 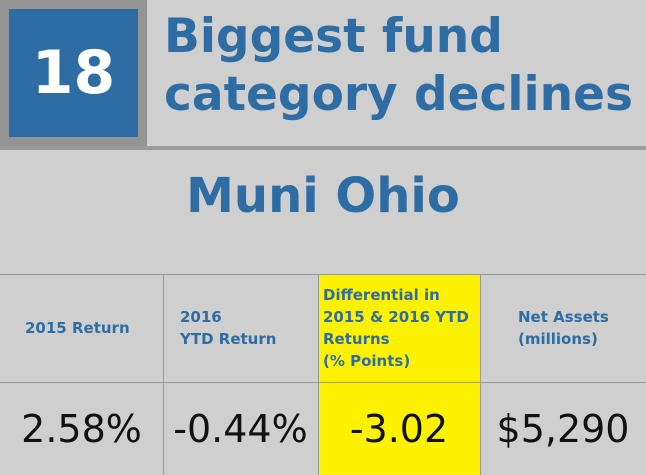 What do you see at coordinates (399, 428) in the screenshot?
I see `value-differential: -3.02` at bounding box center [399, 428].